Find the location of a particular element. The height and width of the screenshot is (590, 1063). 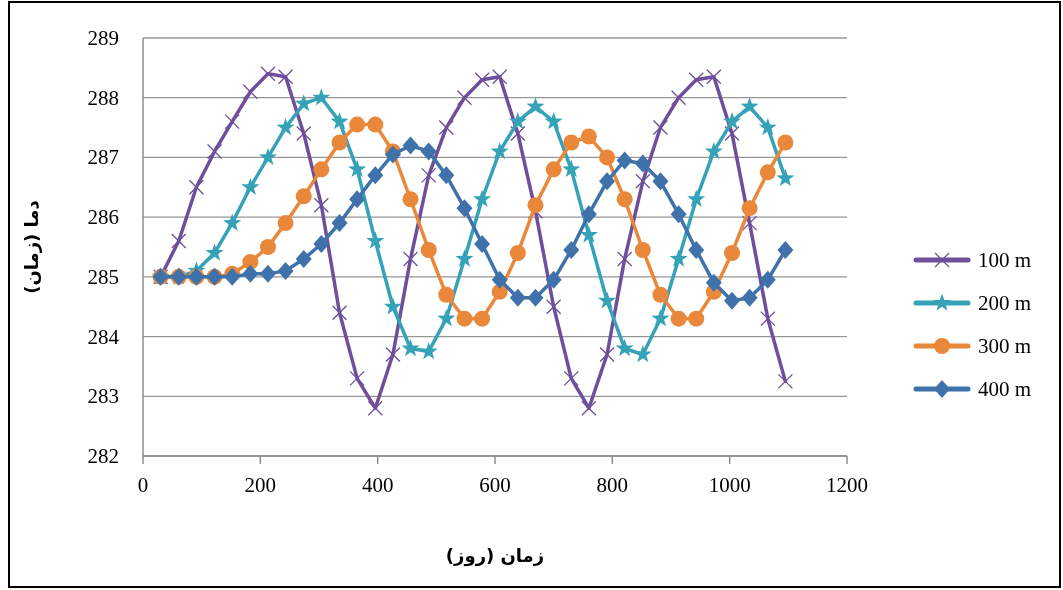

x-tick-label: 400 is located at coordinates (377, 485).